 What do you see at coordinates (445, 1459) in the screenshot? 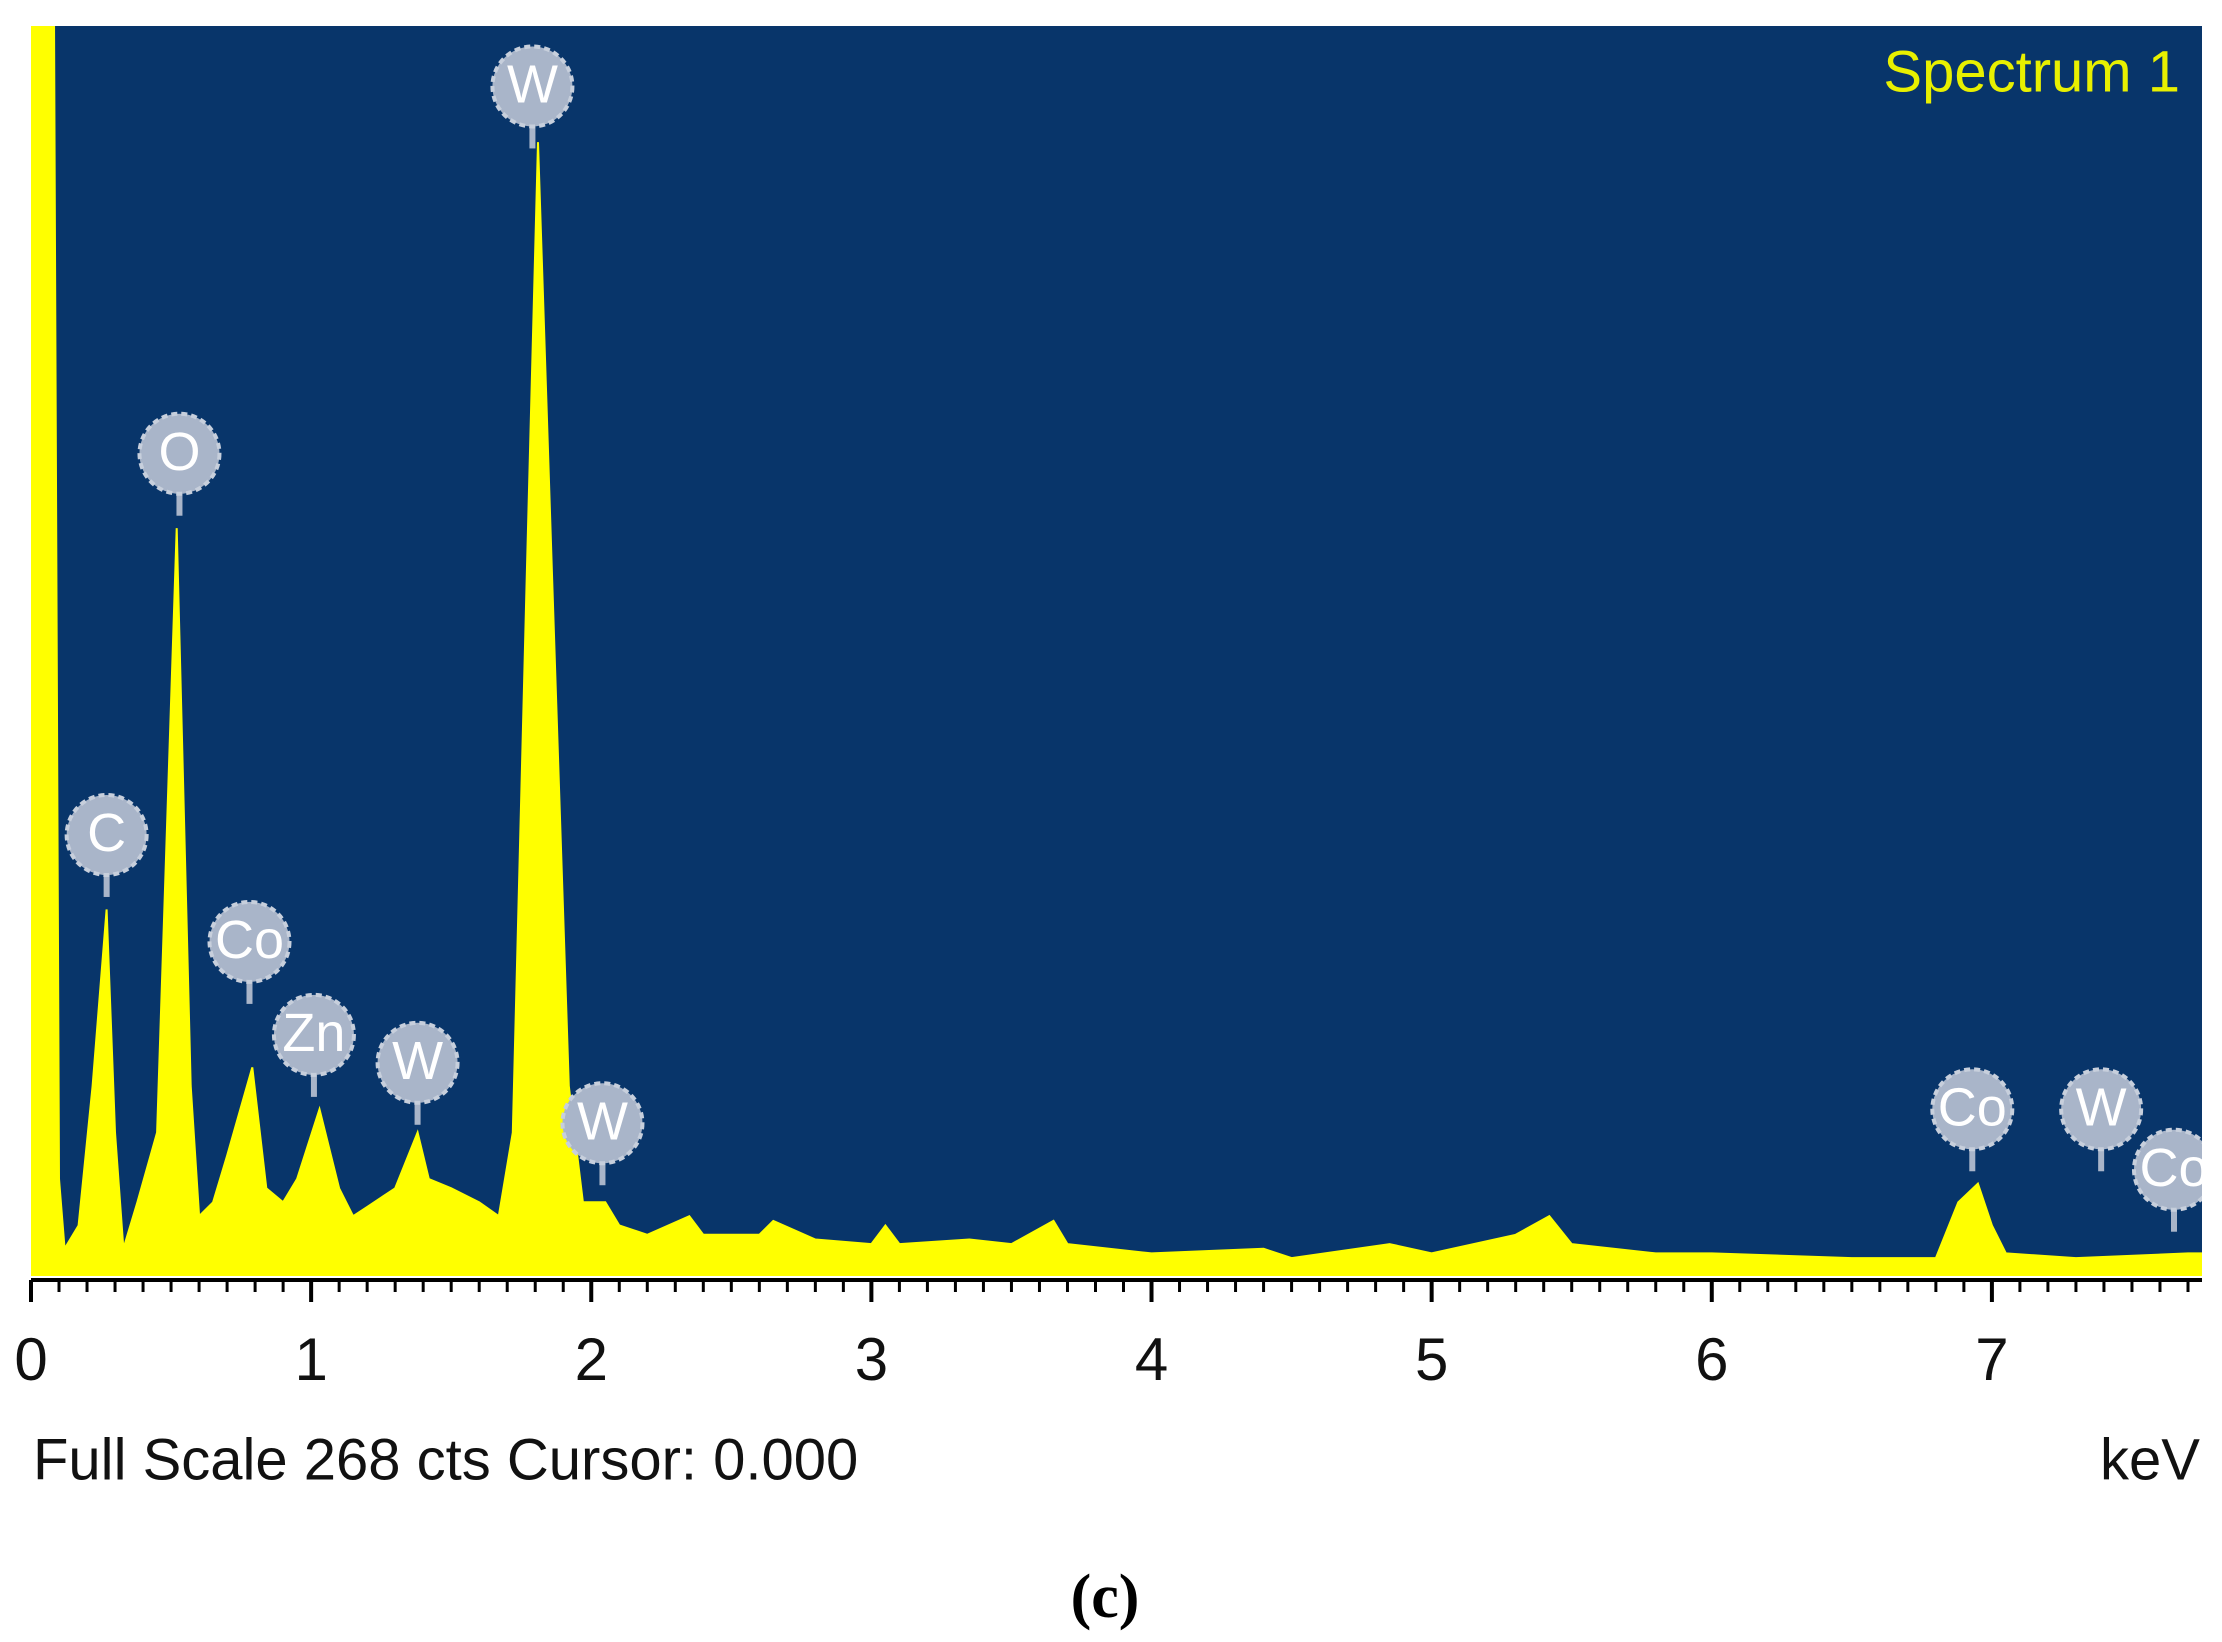
I see `footer: Full Scale 268 cts Cursor: 0.000` at bounding box center [445, 1459].